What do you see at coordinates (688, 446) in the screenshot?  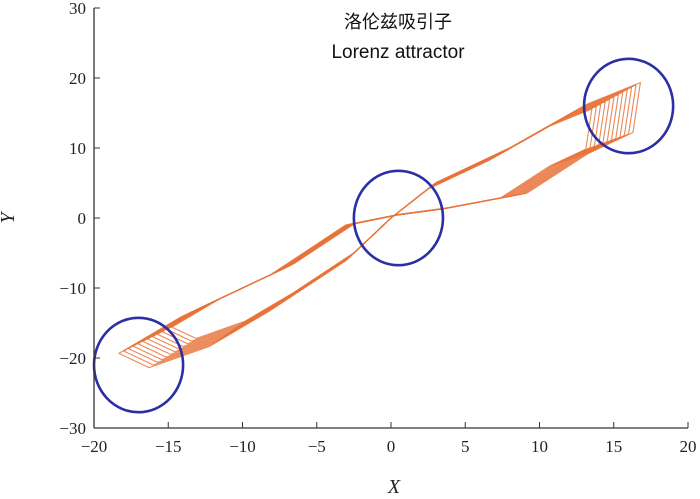 I see `x-tick-label: 20` at bounding box center [688, 446].